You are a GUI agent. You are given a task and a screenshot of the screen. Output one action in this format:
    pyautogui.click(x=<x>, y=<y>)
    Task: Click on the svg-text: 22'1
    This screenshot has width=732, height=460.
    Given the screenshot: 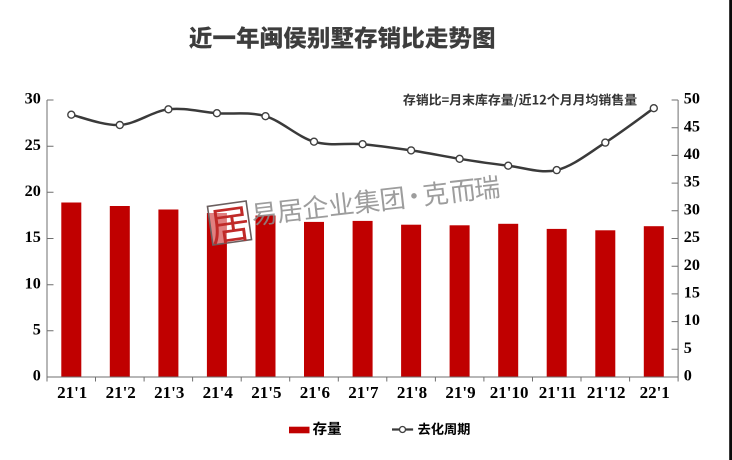 What is the action you would take?
    pyautogui.click(x=655, y=392)
    